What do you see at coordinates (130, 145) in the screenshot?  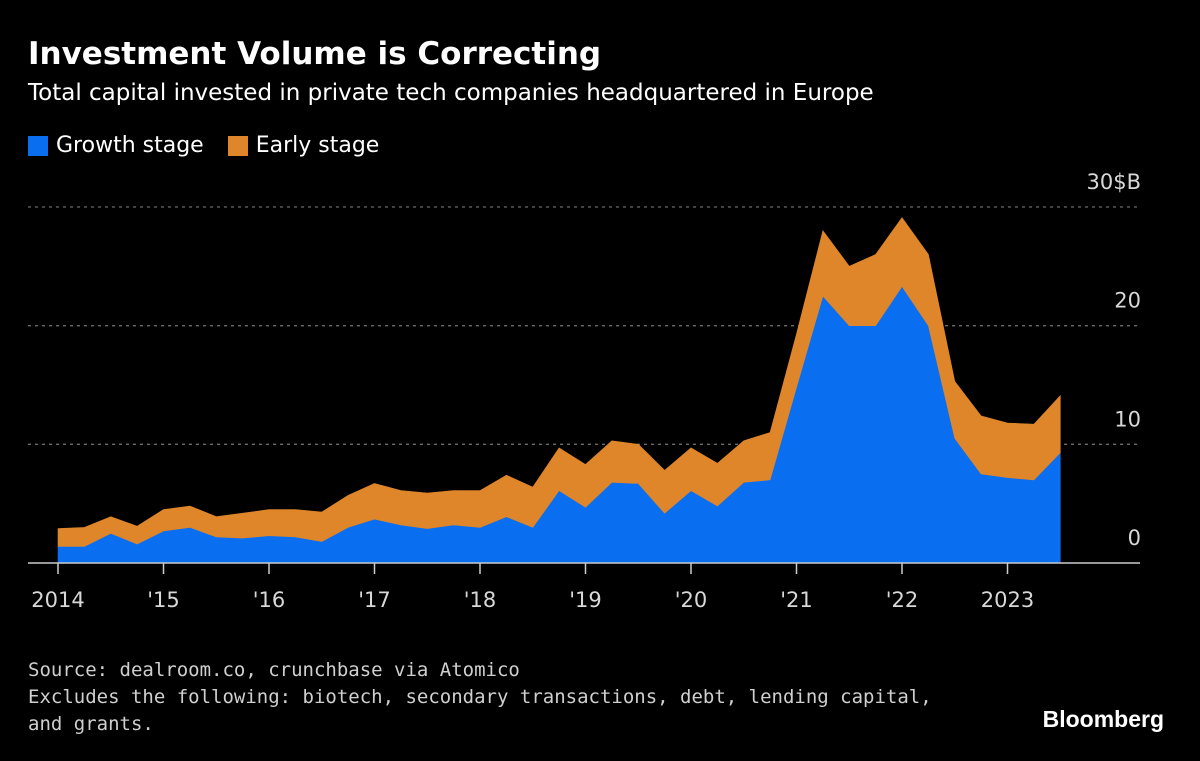 I see `legend-label-growth: Growth stage` at bounding box center [130, 145].